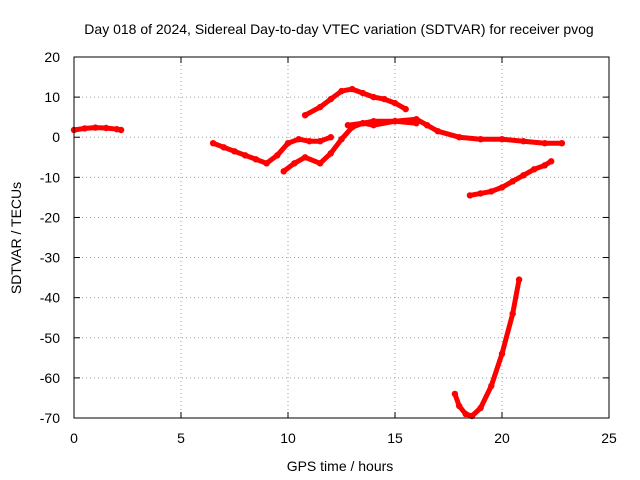  What do you see at coordinates (50, 338) in the screenshot?
I see `y-tick-label: -50` at bounding box center [50, 338].